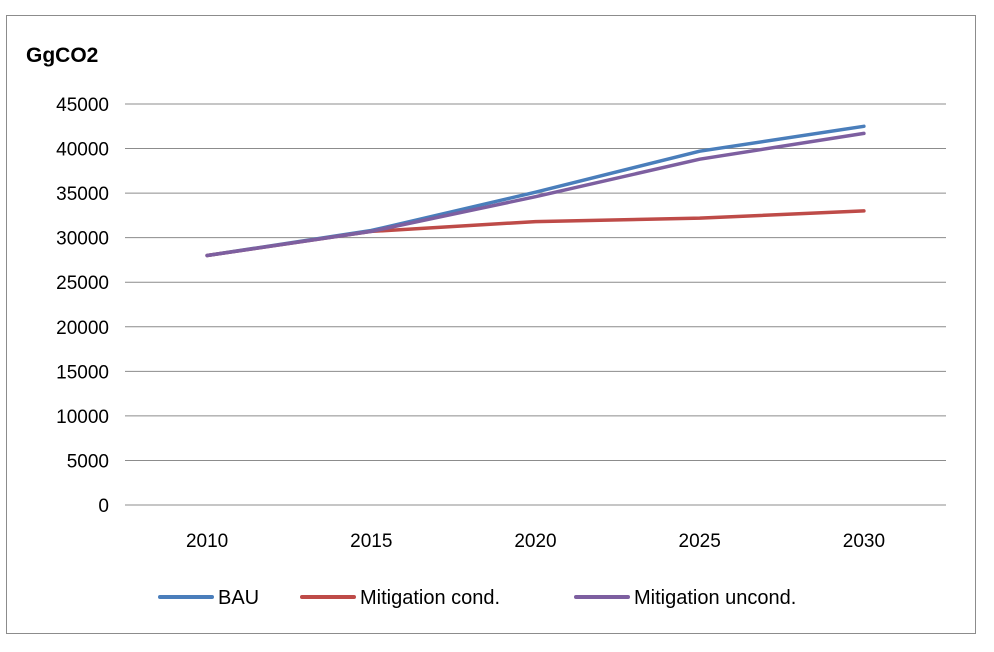 This screenshot has height=652, width=994. Describe the element at coordinates (82, 239) in the screenshot. I see `y-tick-label: 30000` at that location.